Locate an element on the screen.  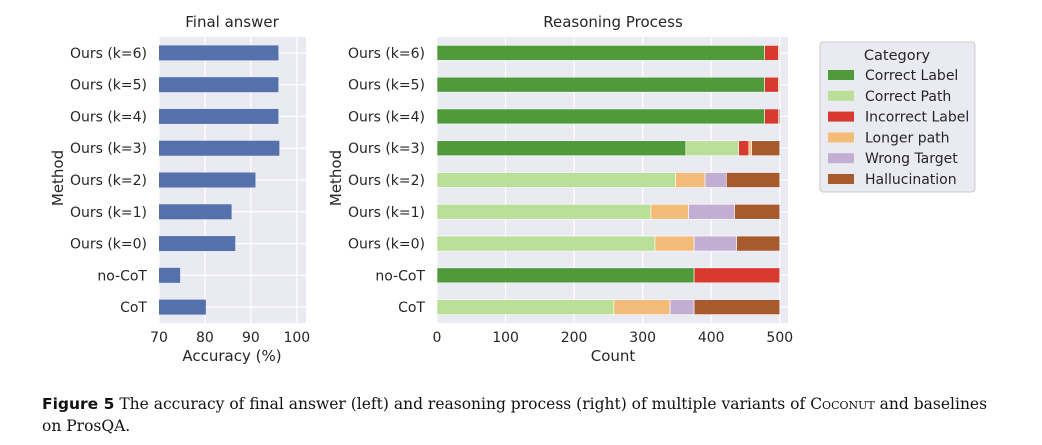
caption-label: Figure 5 is located at coordinates (78, 404).